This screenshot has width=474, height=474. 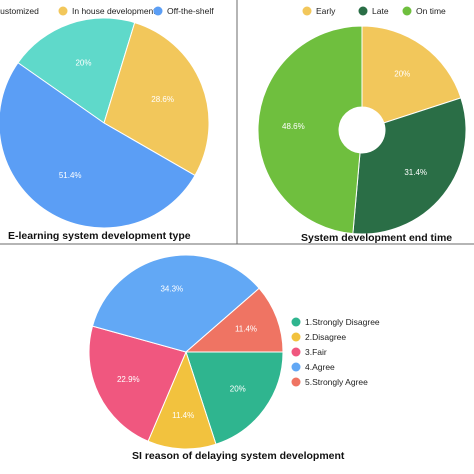 I want to click on legend-item-late: Late, so click(x=373, y=11).